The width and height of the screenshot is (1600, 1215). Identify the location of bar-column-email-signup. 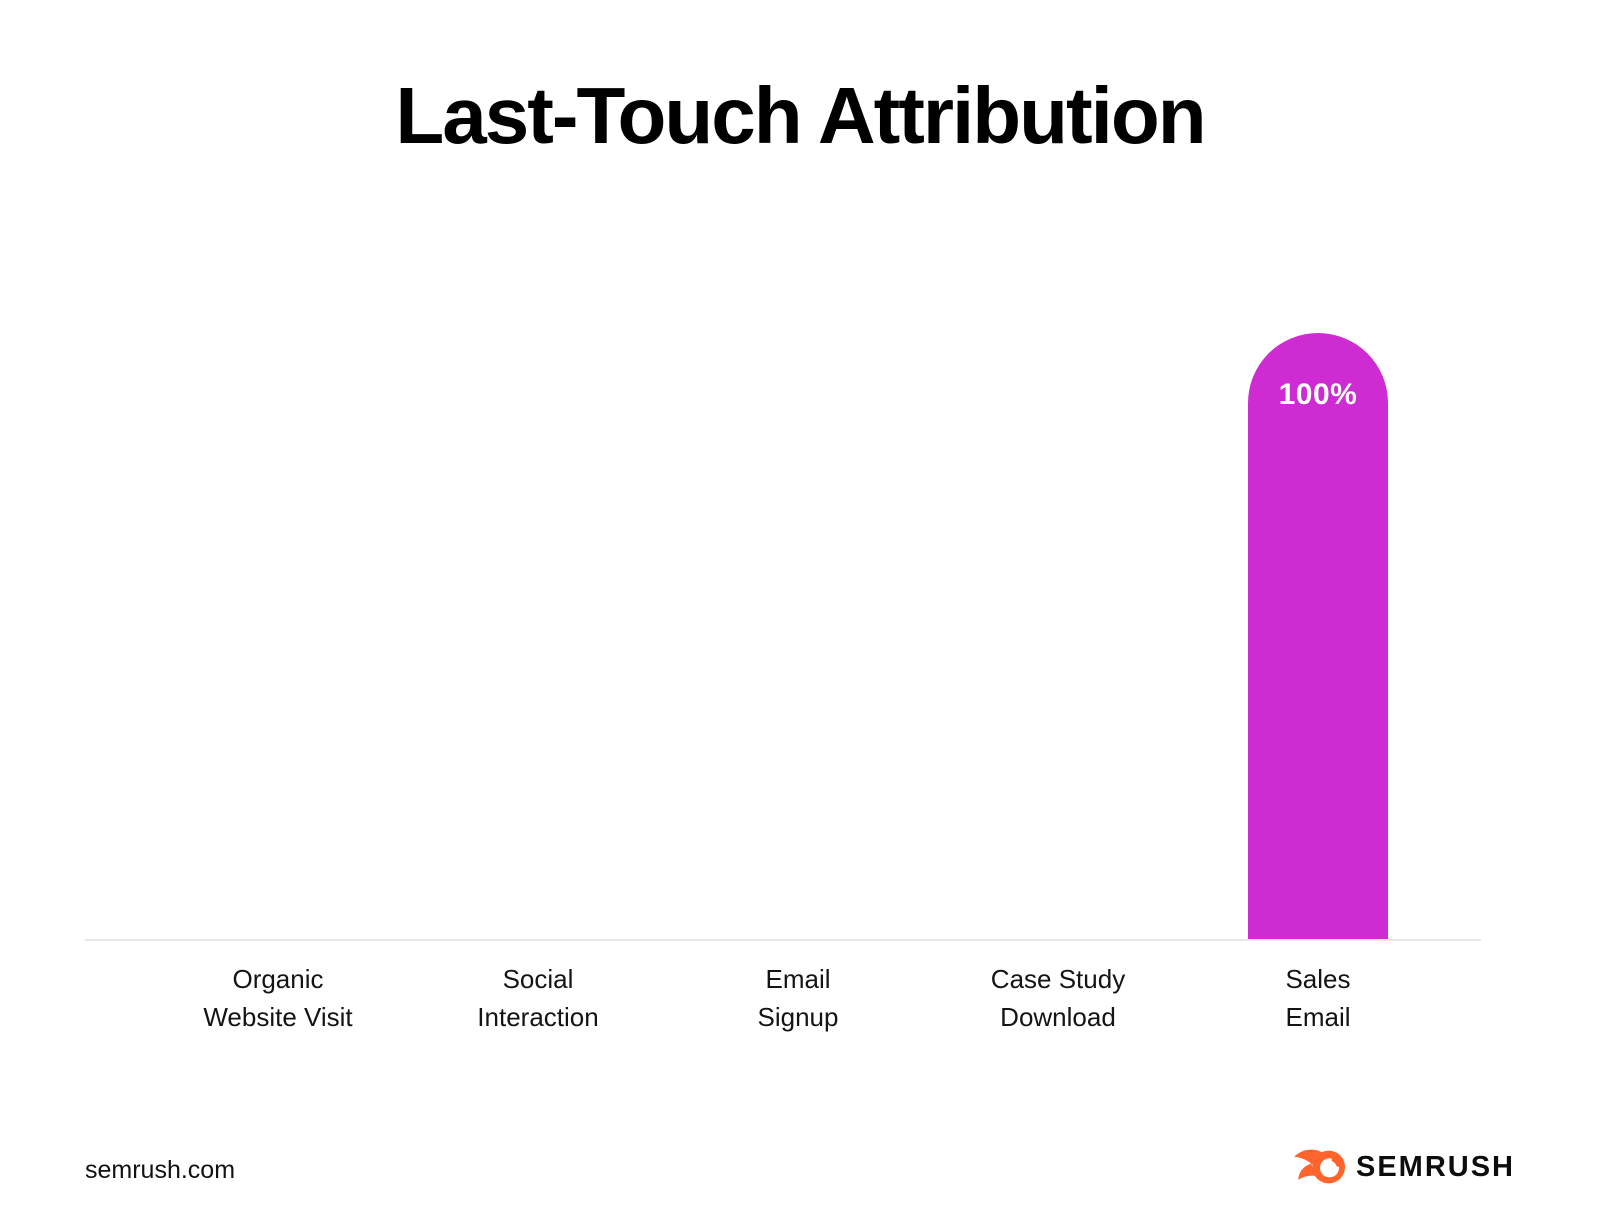
(798, 636).